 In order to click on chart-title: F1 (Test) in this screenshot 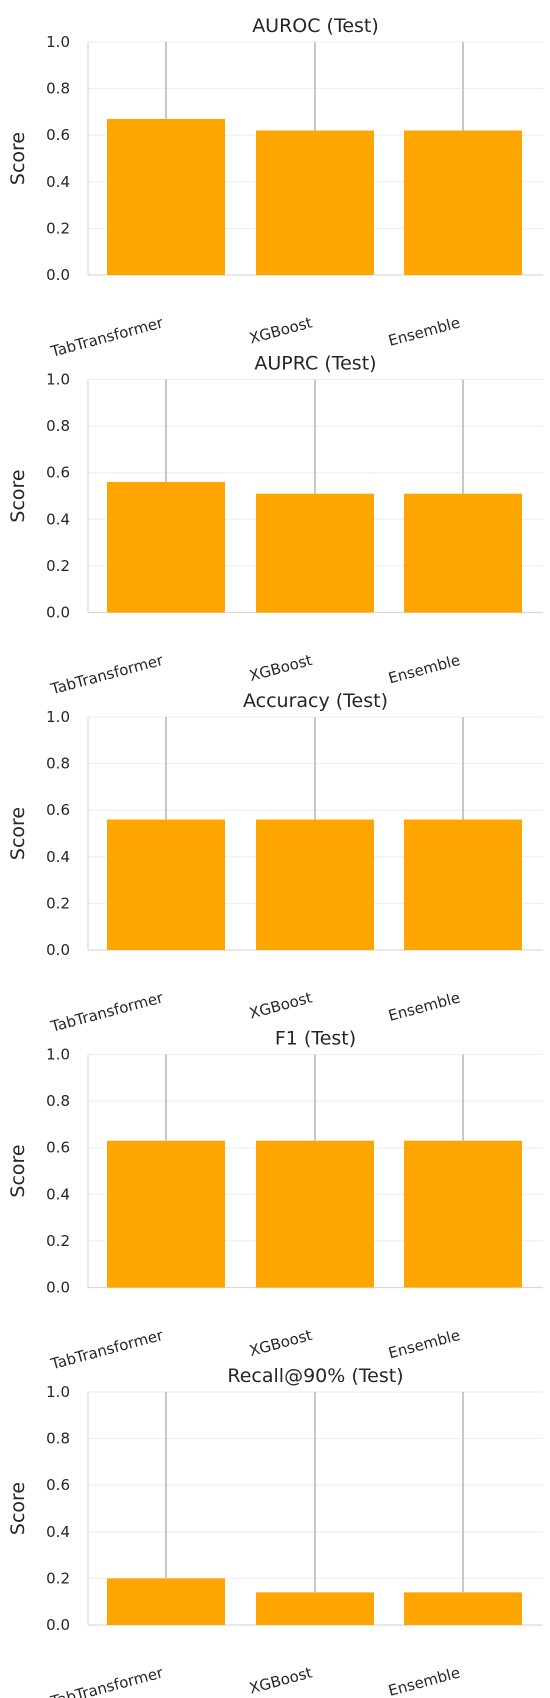, I will do `click(315, 1039)`.